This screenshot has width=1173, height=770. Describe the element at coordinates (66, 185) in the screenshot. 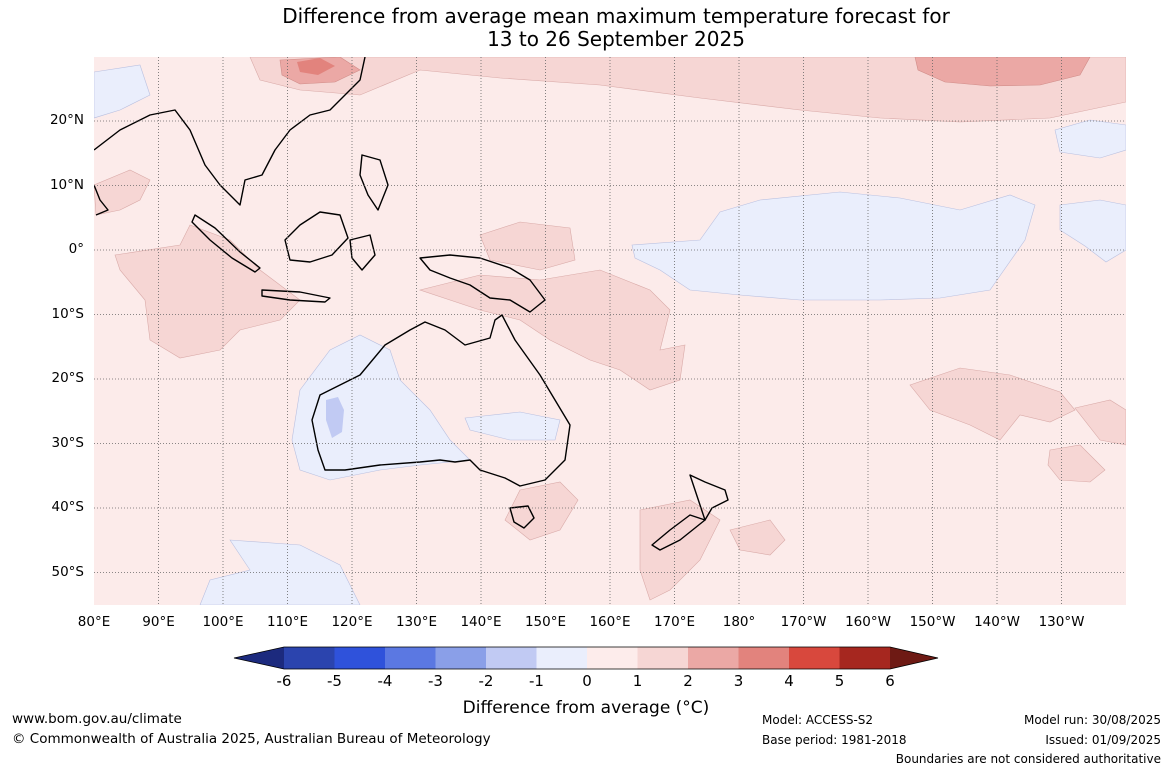

I see `lat-label-10n: 10°N` at that location.